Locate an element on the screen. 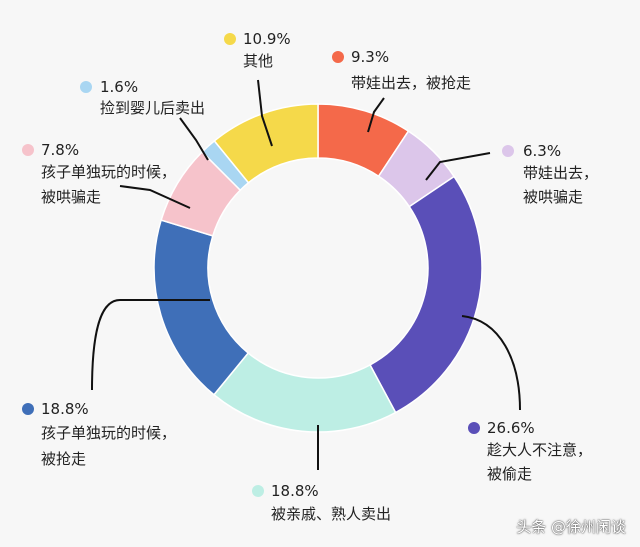  slice-percent-0: 9.3% is located at coordinates (370, 57).